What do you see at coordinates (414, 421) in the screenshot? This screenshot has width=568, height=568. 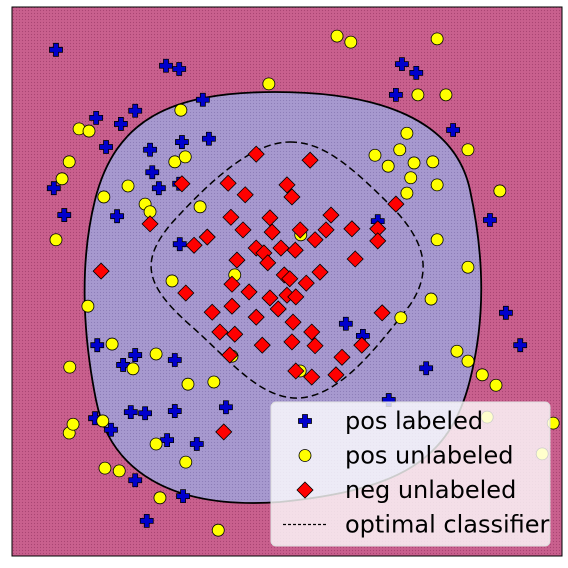 I see `legend-label: pos labeled` at bounding box center [414, 421].